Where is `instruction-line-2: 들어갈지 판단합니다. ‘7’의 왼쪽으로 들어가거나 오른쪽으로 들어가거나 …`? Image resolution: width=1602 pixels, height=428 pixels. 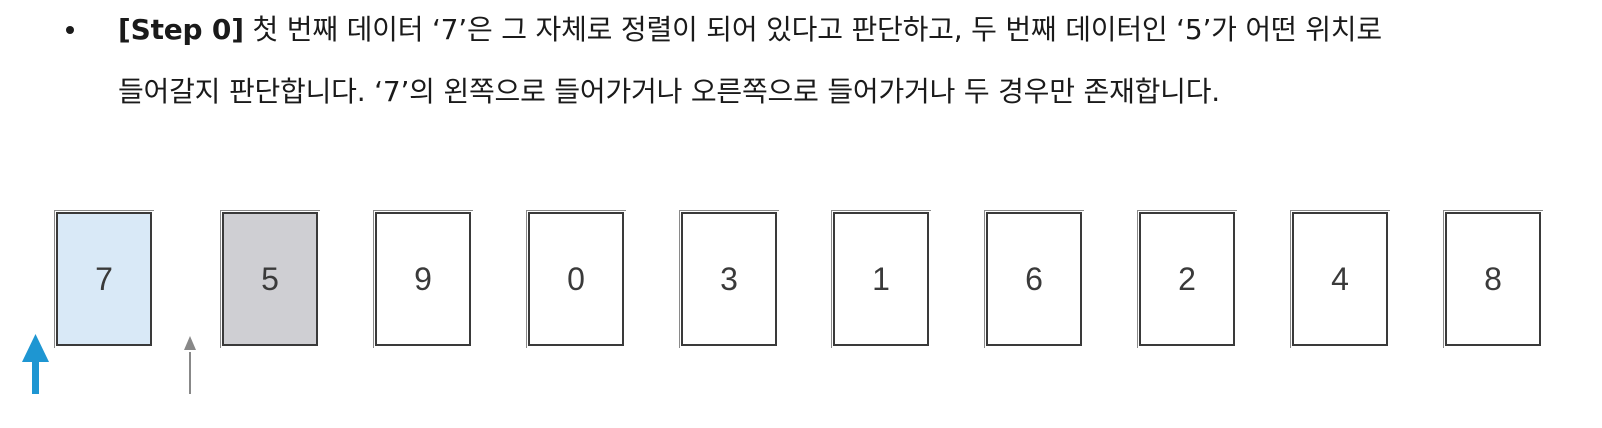
instruction-line-2: 들어갈지 판단합니다. ‘7’의 왼쪽으로 들어가거나 오른쪽으로 들어가거나 … is located at coordinates (669, 91).